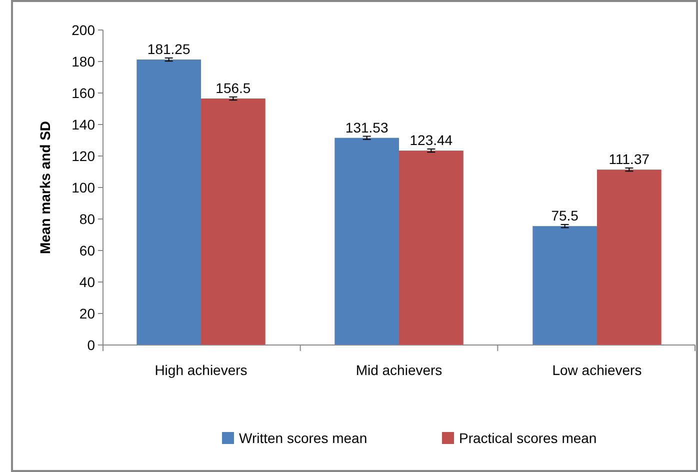 This screenshot has height=472, width=698. Describe the element at coordinates (87, 250) in the screenshot. I see `y-tick-label: 60` at that location.